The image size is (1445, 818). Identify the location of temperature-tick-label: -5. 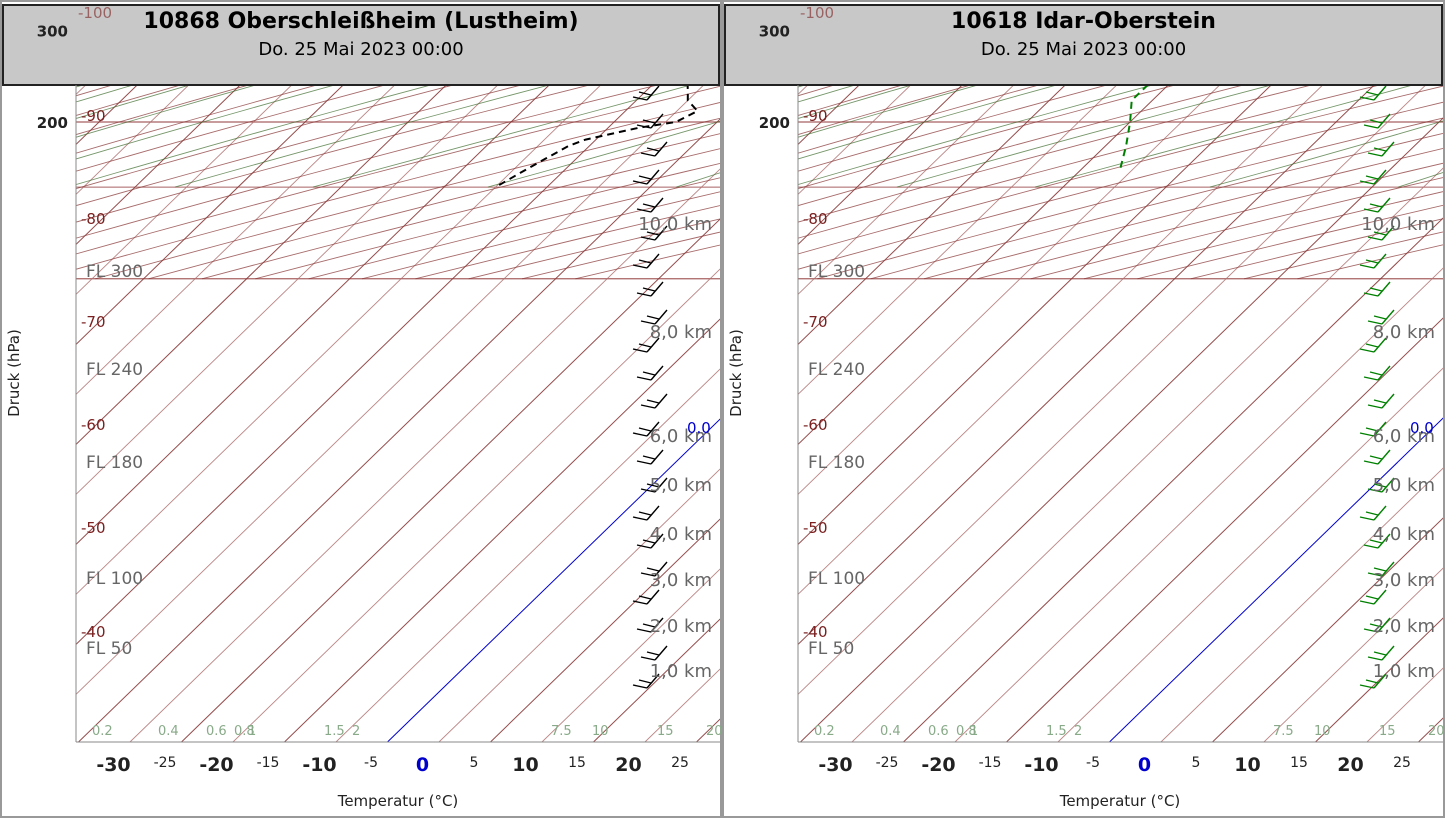
(371, 763).